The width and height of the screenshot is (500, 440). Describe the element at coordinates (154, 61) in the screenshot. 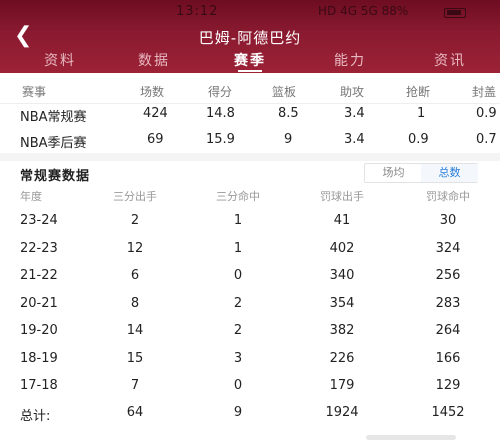

I see `tab-stats: 数据` at that location.